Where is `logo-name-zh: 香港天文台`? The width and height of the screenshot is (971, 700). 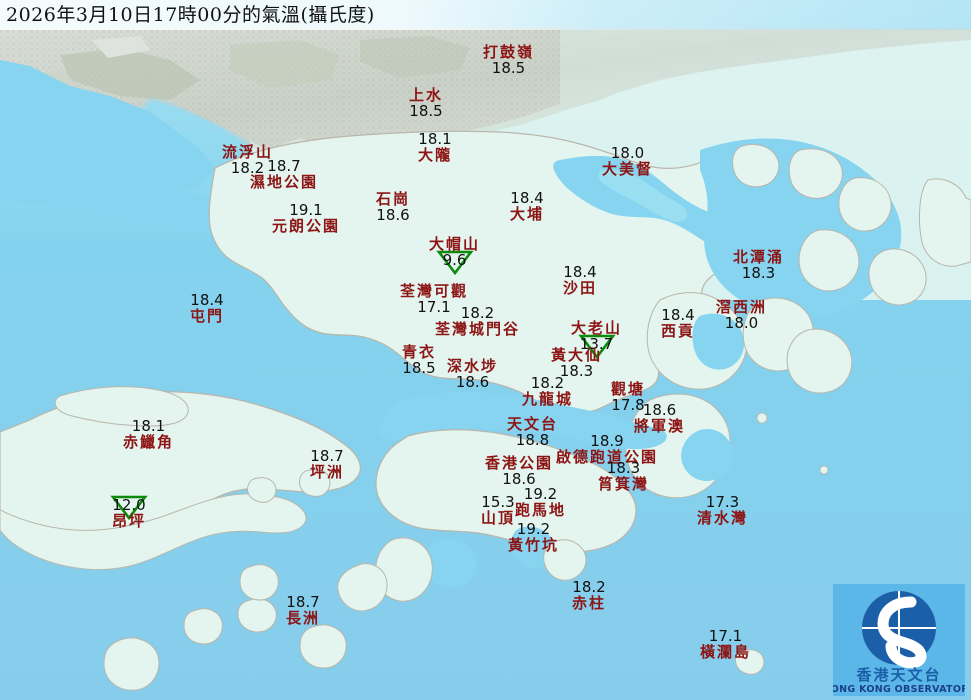
logo-name-zh: 香港天文台 is located at coordinates (898, 675).